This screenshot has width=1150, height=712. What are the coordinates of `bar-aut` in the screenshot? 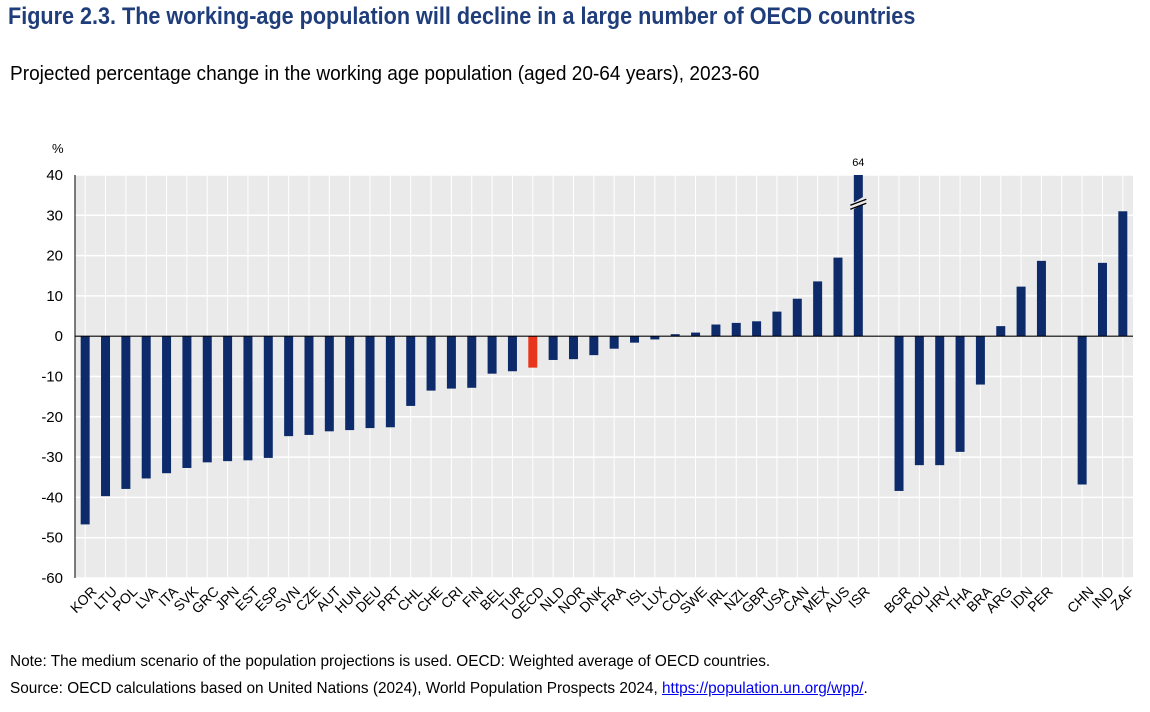 It's located at (329, 384).